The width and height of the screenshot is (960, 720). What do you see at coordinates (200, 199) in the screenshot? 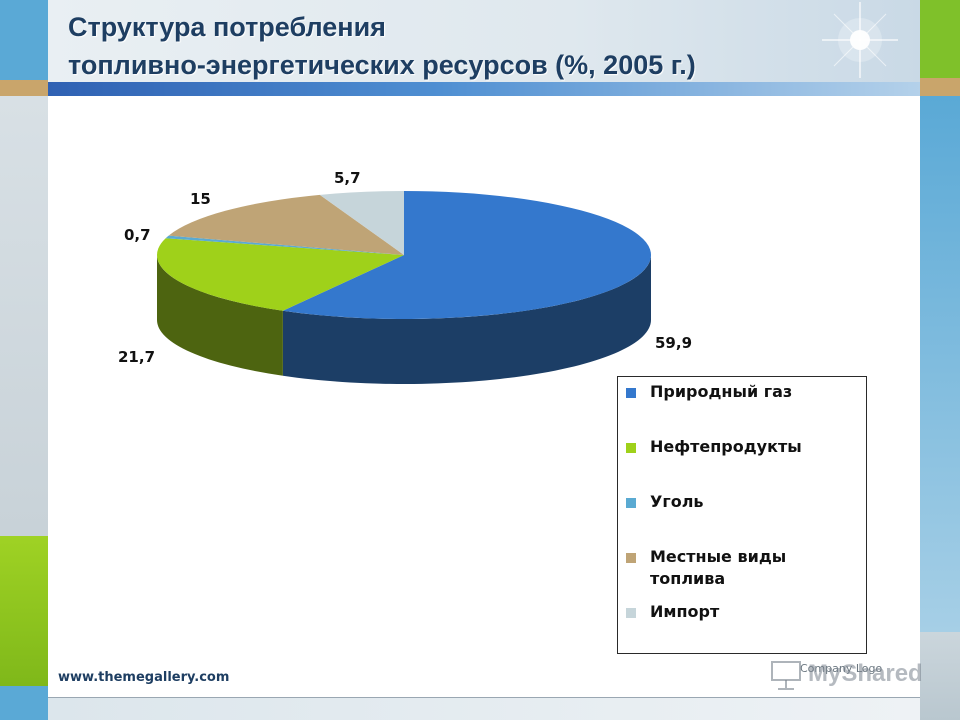
I see `data-label-local-fuel: 15` at bounding box center [200, 199].